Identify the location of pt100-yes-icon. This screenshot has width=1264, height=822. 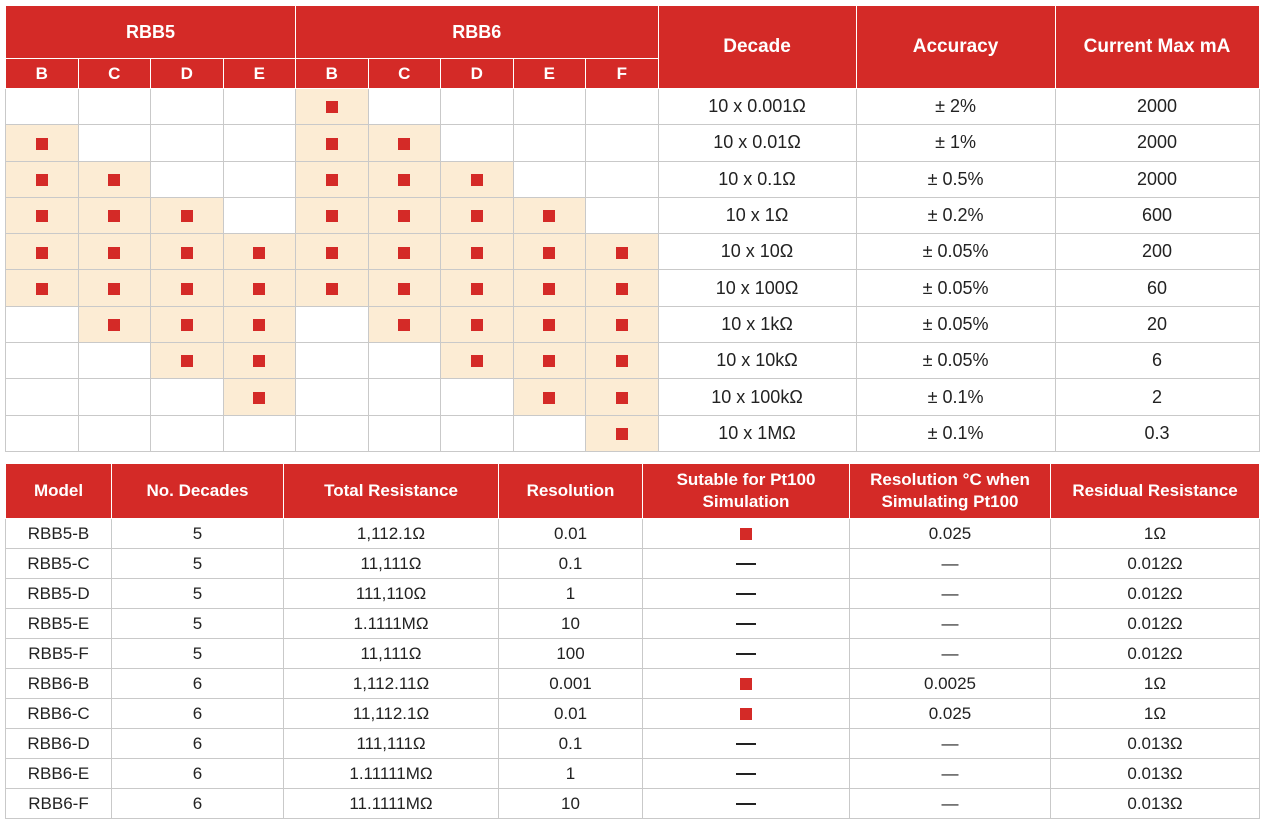
(746, 684).